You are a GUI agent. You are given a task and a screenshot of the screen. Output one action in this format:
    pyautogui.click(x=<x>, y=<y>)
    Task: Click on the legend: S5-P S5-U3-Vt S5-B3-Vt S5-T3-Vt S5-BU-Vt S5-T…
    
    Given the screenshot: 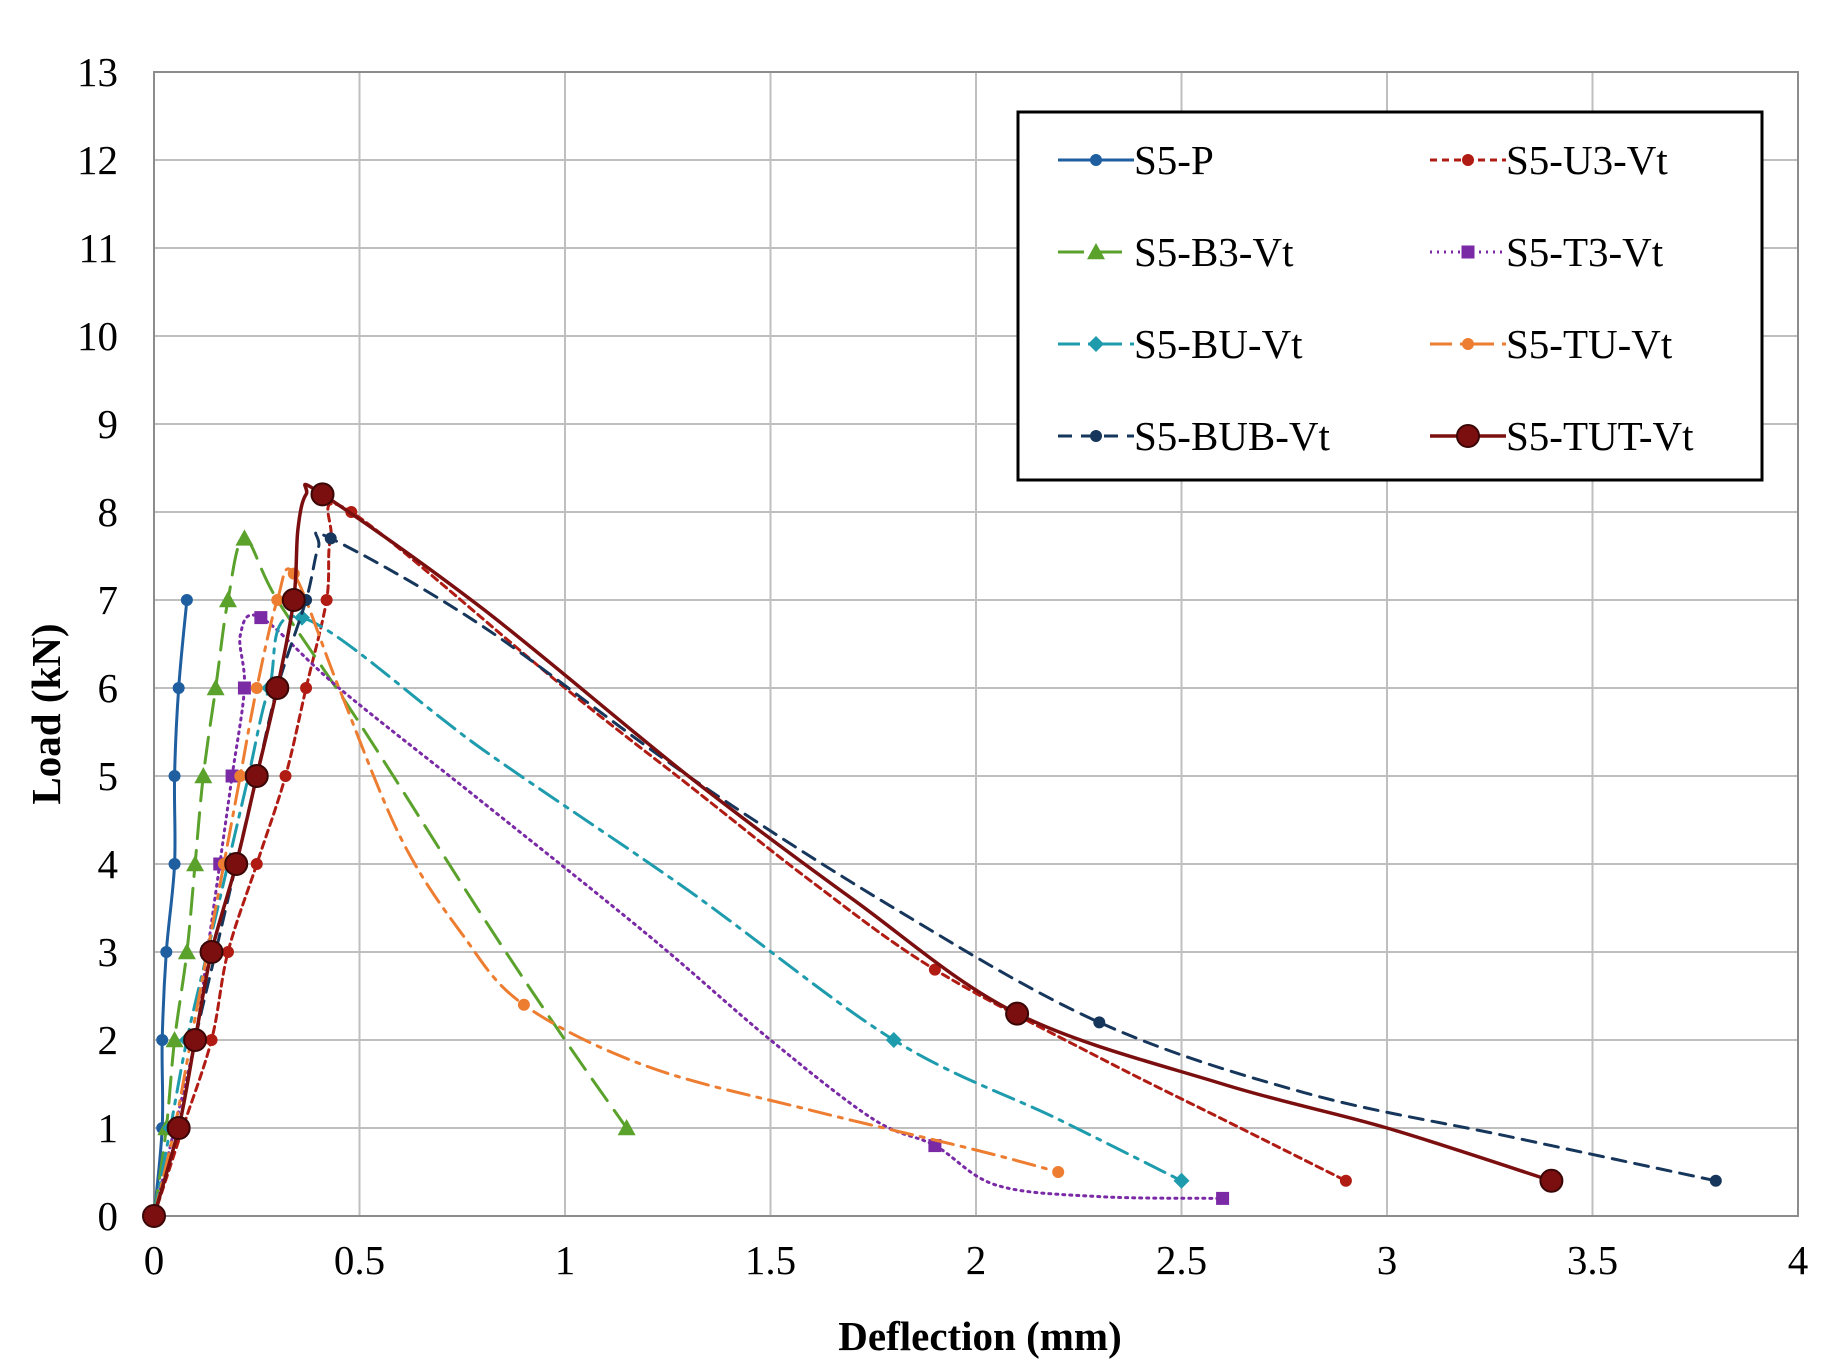 What is the action you would take?
    pyautogui.click(x=1390, y=296)
    